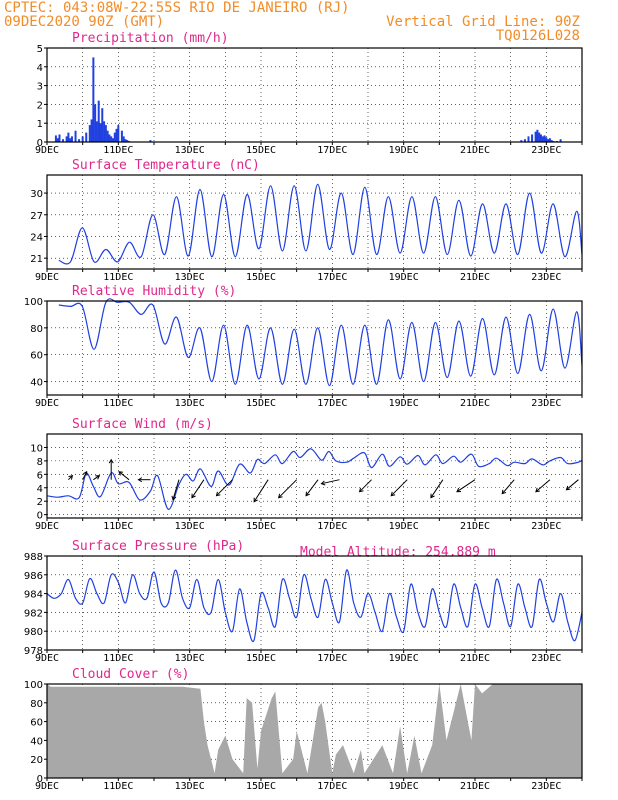  I want to click on y-tick-label: 30, so click(36, 194).